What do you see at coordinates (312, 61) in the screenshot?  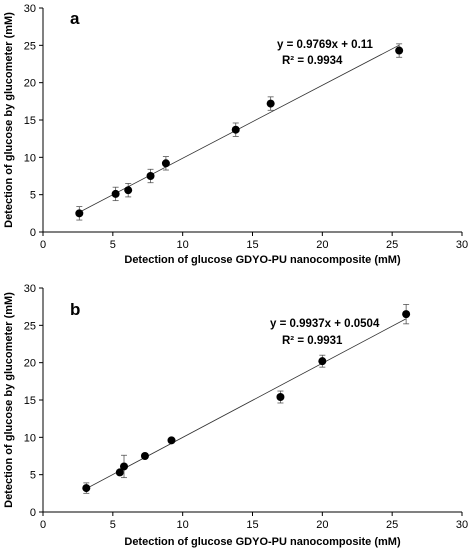 I see `r-squared-label: R² = 0.9934` at bounding box center [312, 61].